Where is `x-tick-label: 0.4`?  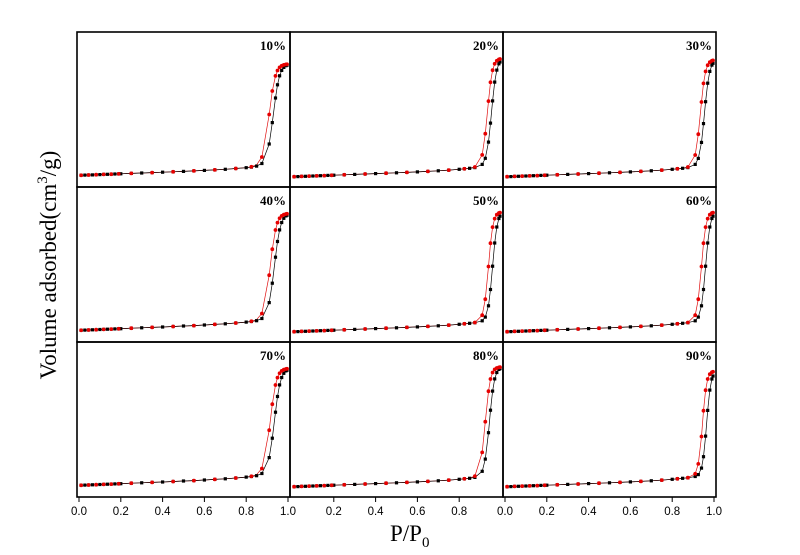
x-tick-label: 0.4 is located at coordinates (163, 512).